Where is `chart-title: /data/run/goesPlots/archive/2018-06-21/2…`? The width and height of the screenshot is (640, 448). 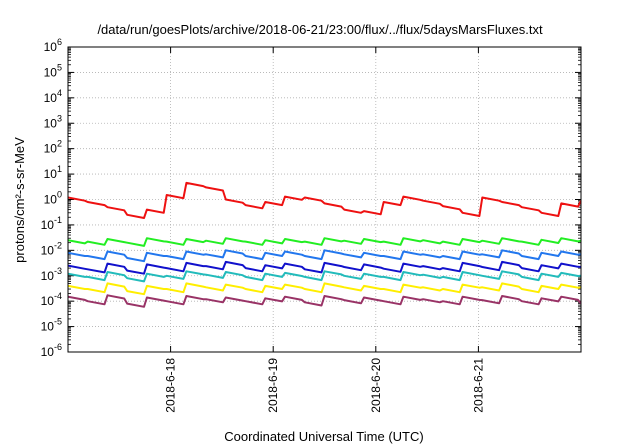 chart-title: /data/run/goesPlots/archive/2018-06-21/2… is located at coordinates (320, 29).